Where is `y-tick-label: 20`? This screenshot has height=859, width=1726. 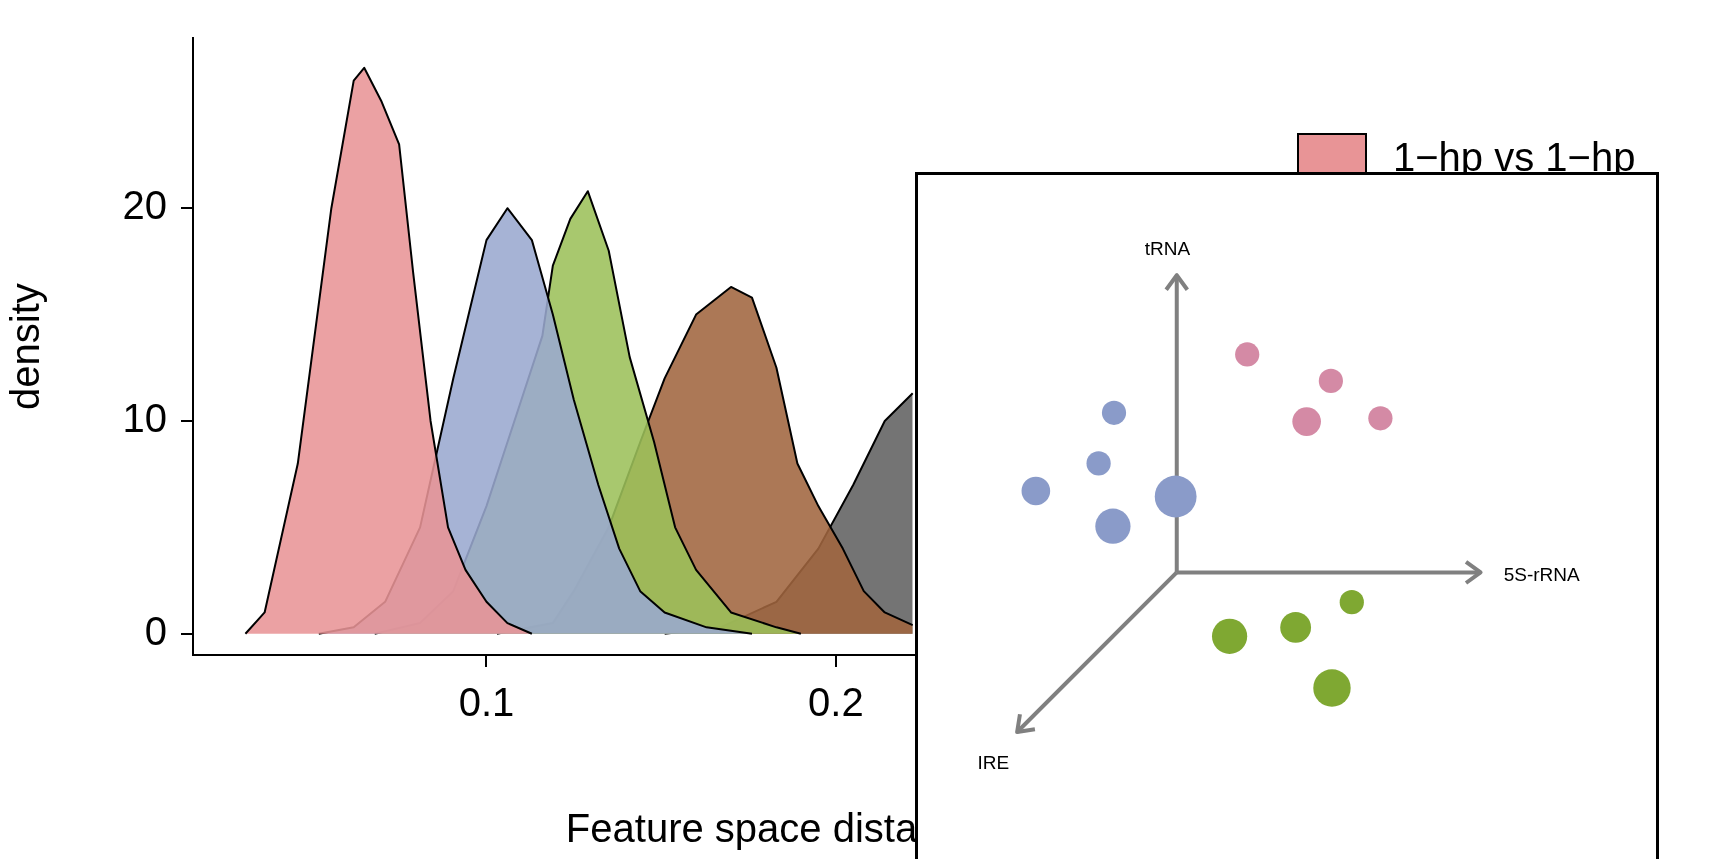 y-tick-label: 20 is located at coordinates (144, 205).